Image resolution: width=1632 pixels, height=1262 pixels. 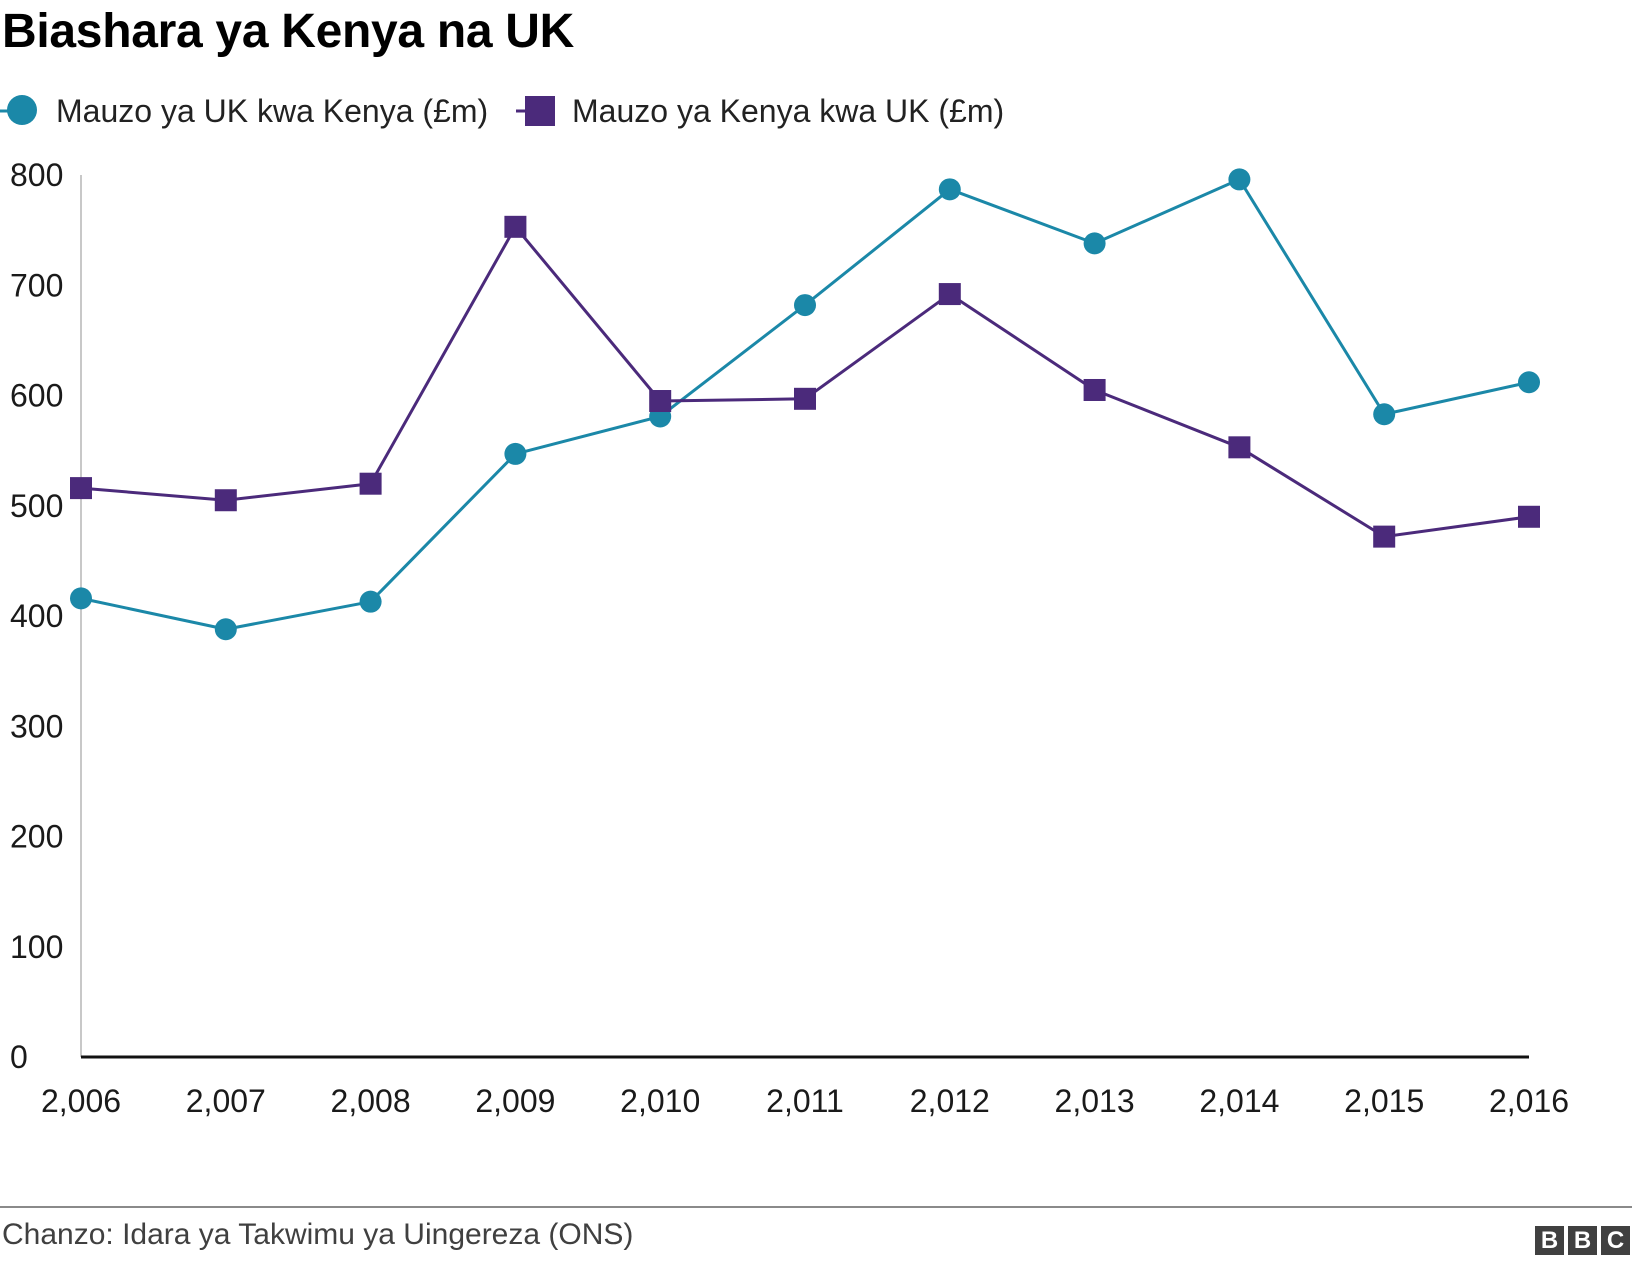 I want to click on y-axis: 0 100 200 300 400 500 600 700 800, so click(x=46, y=616).